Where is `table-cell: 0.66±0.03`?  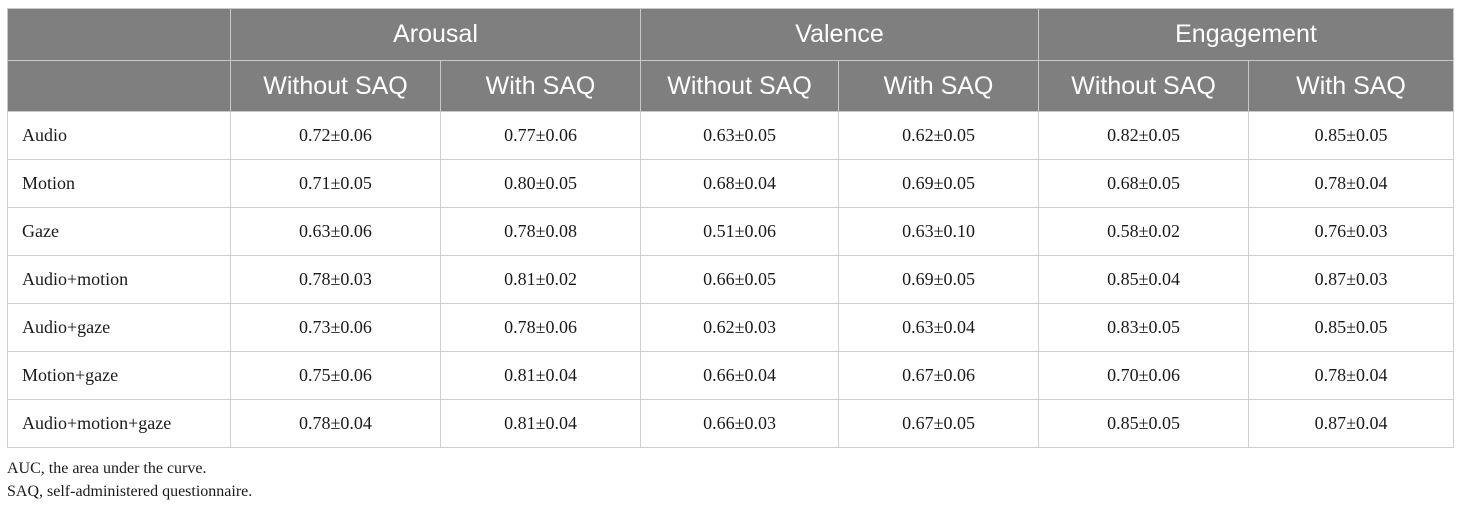 table-cell: 0.66±0.03 is located at coordinates (740, 423).